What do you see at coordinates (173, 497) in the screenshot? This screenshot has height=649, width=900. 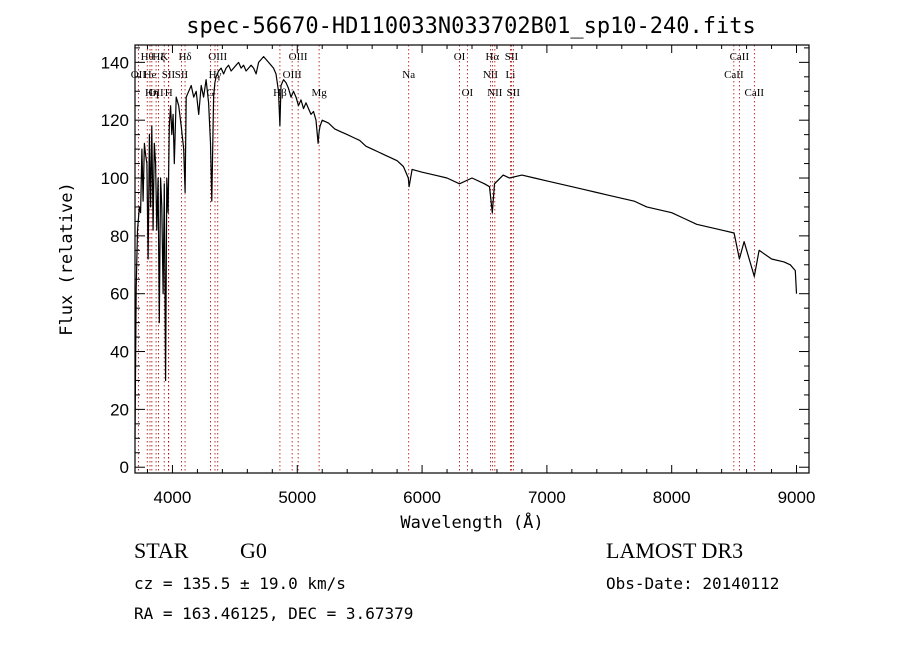 I see `x-tick-label: 4000` at bounding box center [173, 497].